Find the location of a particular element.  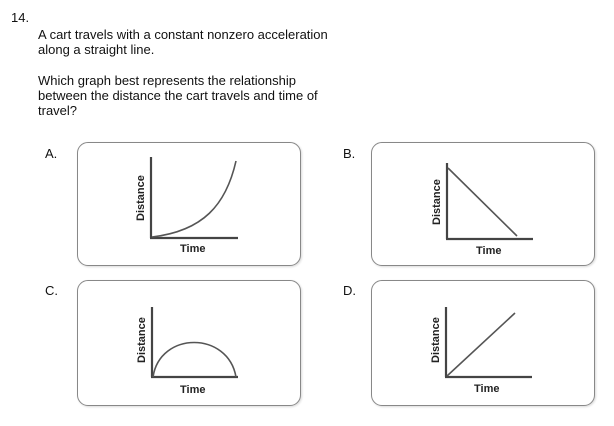

option-b-graph: Distance Time is located at coordinates (483, 204).